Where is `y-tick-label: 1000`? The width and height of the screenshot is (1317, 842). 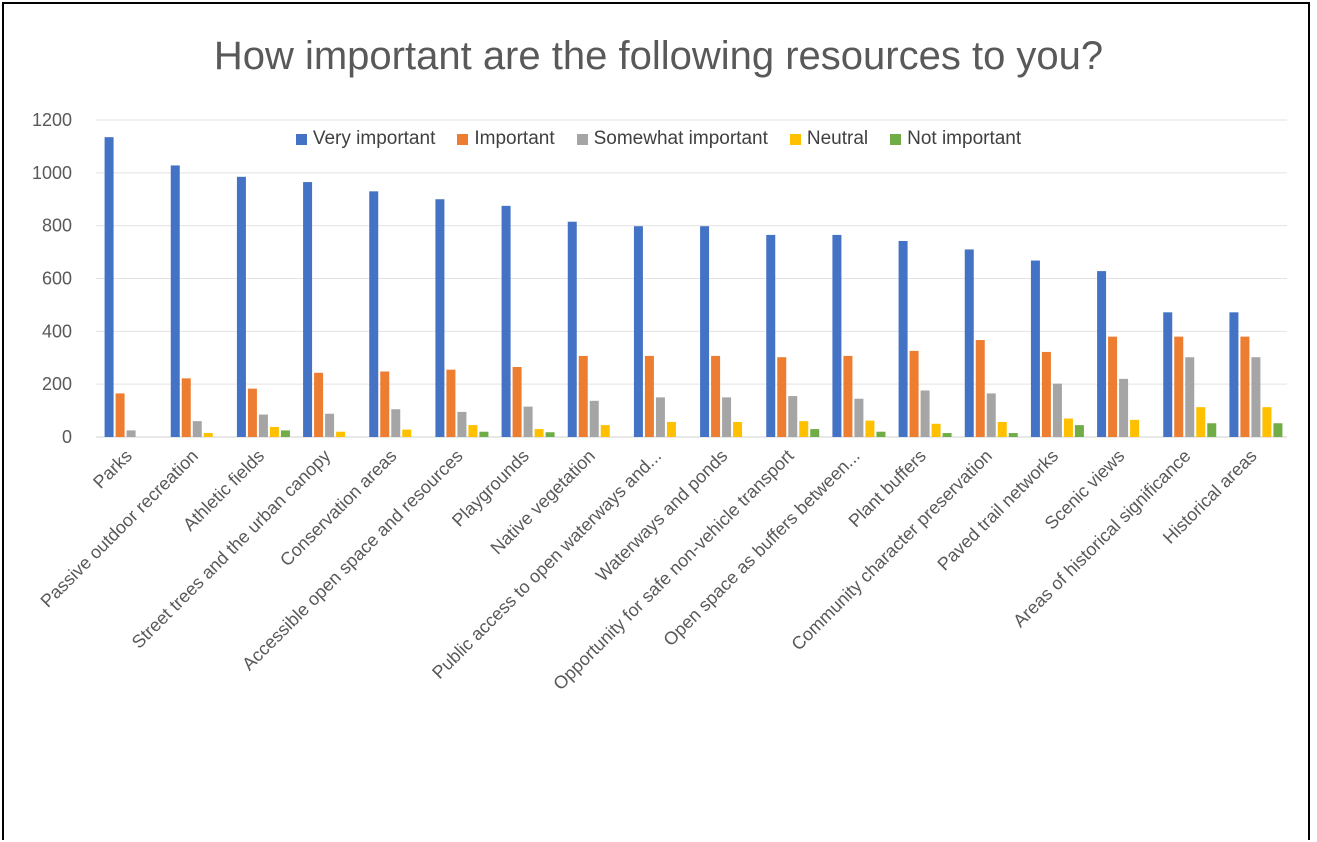 y-tick-label: 1000 is located at coordinates (52, 173).